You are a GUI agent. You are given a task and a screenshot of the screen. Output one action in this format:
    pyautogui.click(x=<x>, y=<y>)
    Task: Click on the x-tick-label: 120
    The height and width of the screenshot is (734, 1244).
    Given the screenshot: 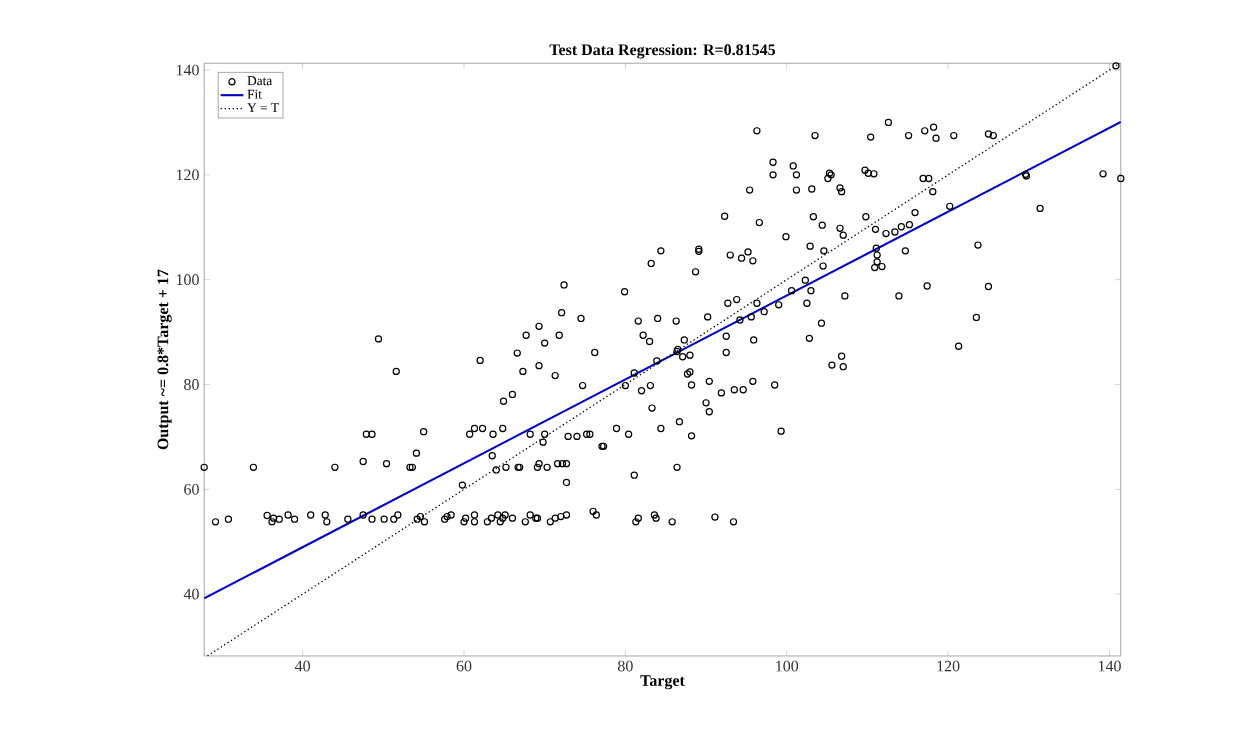 What is the action you would take?
    pyautogui.click(x=948, y=666)
    